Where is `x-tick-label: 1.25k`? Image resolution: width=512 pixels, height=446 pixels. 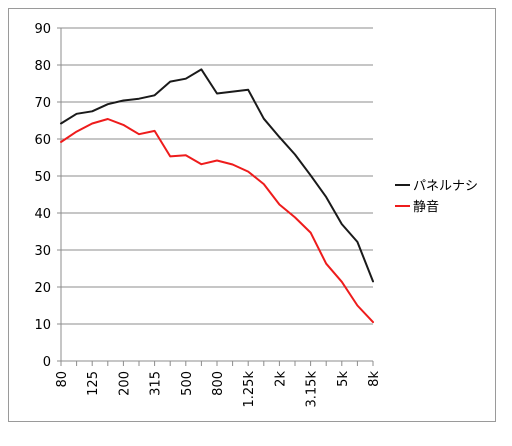
x-tick-label: 1.25k is located at coordinates (249, 389).